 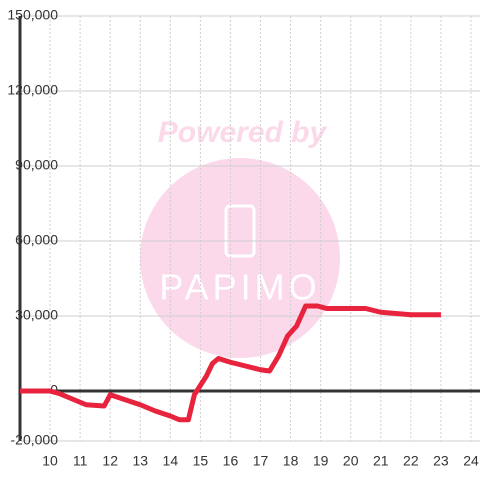 What do you see at coordinates (50, 461) in the screenshot?
I see `x-tick-label: 10` at bounding box center [50, 461].